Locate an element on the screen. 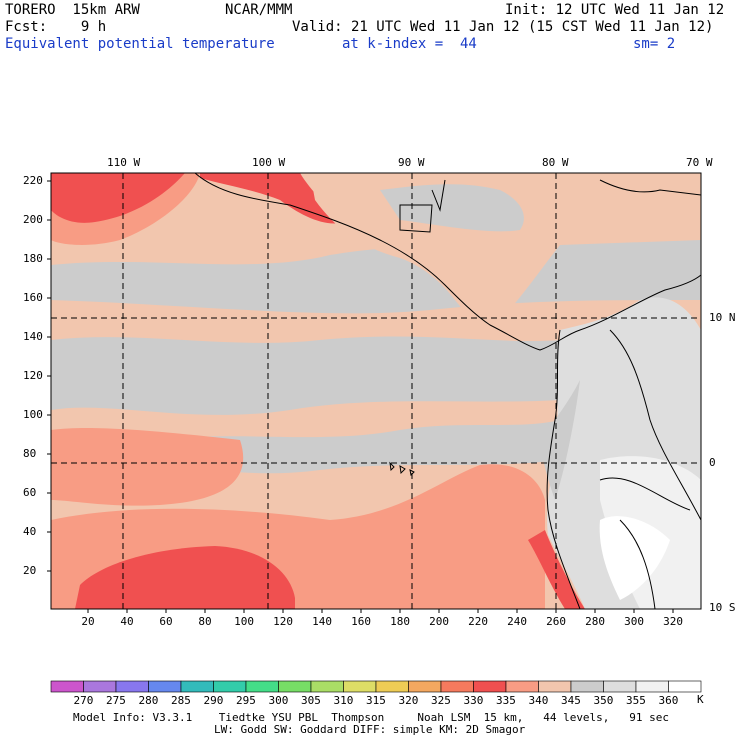 Image resolution: width=740 pixels, height=740 pixels. lat-label-10n: 10 N is located at coordinates (722, 317).